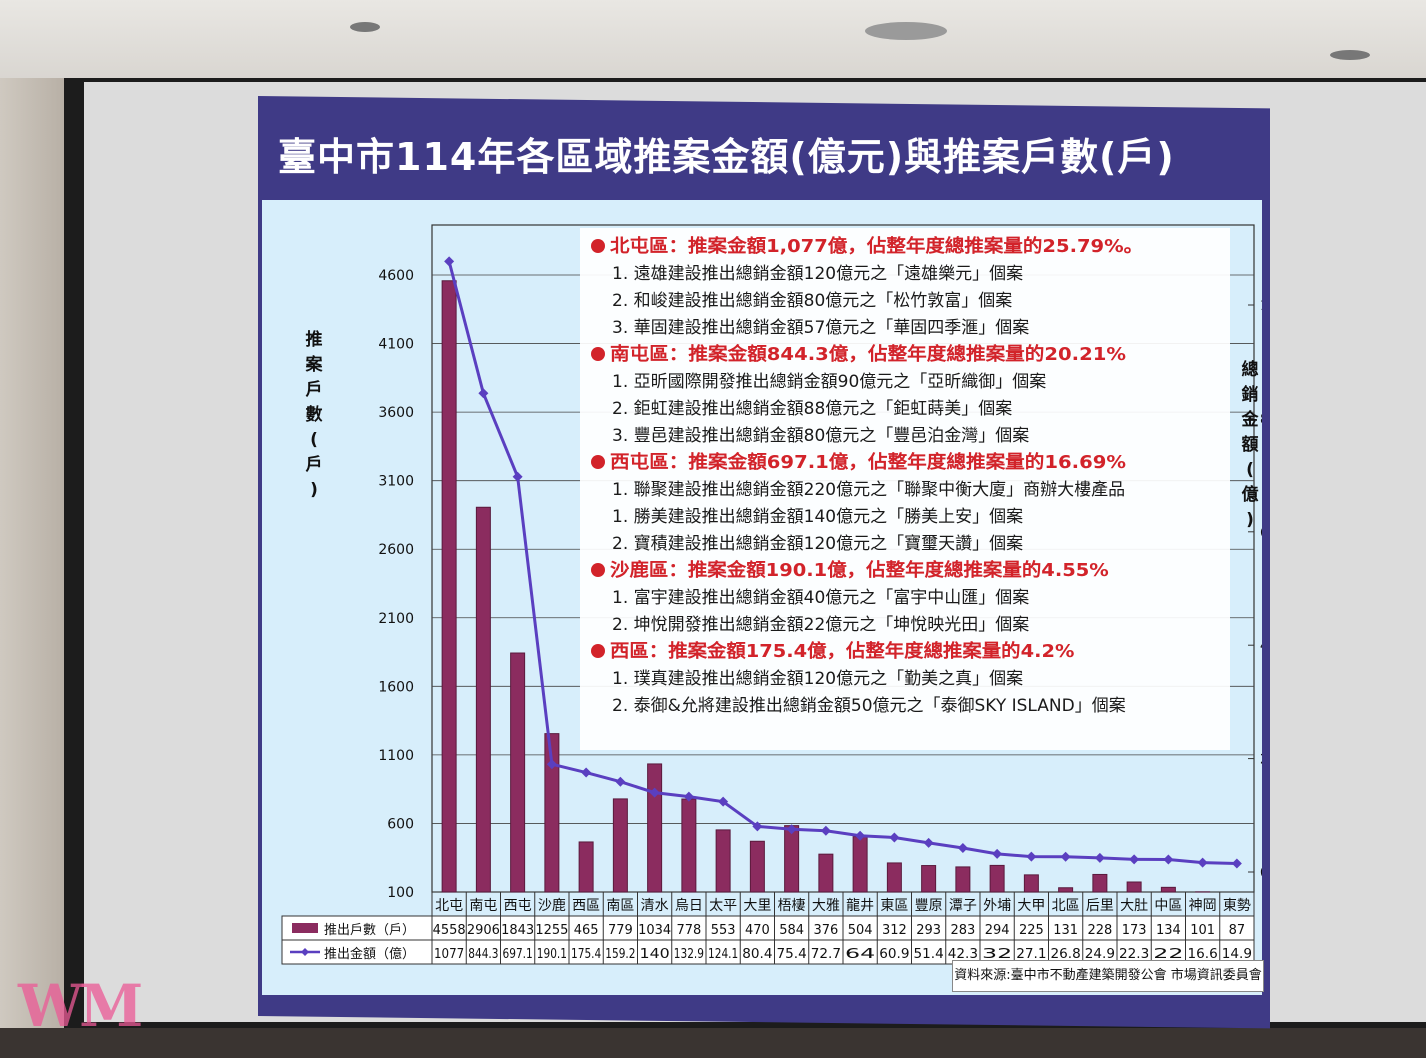  Describe the element at coordinates (396, 482) in the screenshot. I see `y-tick-label: 3100` at that location.